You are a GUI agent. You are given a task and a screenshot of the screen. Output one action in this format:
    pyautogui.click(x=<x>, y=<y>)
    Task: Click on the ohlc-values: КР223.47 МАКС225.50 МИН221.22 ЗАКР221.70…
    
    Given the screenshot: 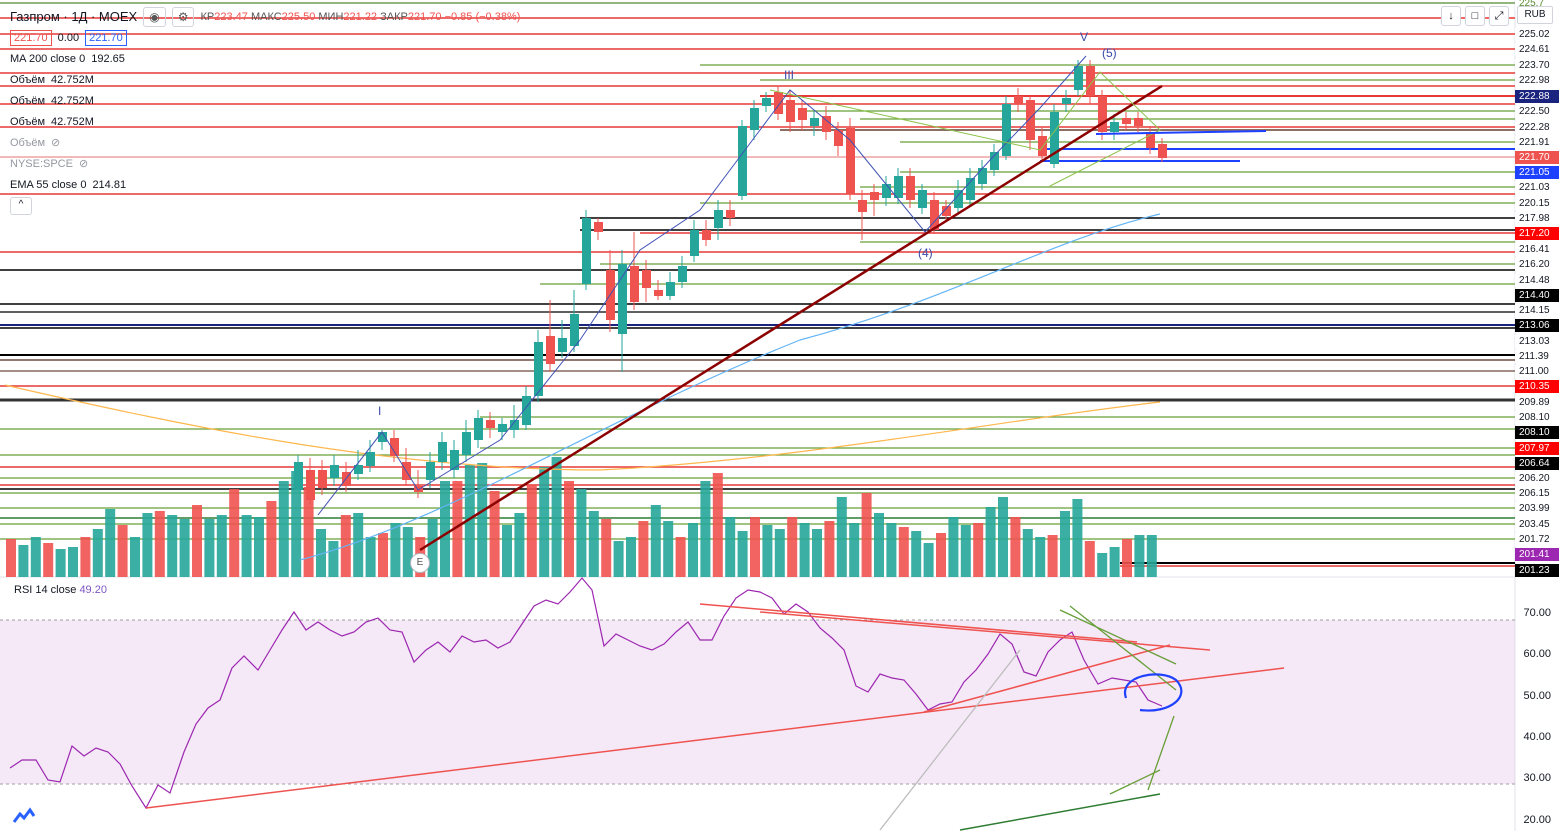 What is the action you would take?
    pyautogui.click(x=360, y=16)
    